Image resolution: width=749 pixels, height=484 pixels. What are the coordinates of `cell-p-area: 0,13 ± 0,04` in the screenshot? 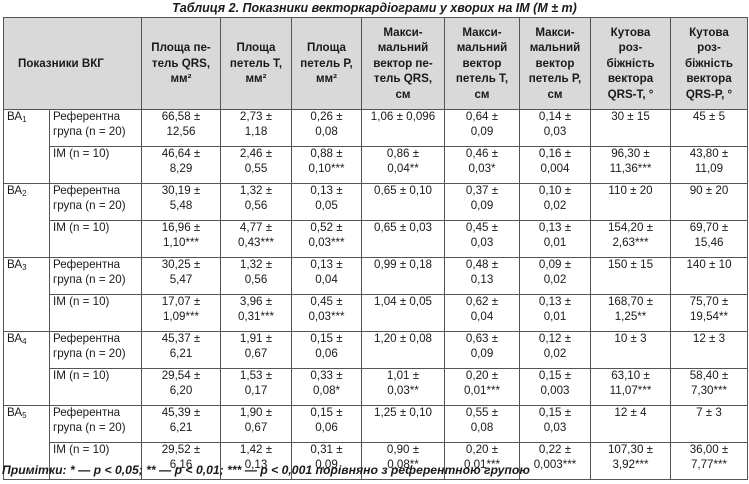 It's located at (326, 276).